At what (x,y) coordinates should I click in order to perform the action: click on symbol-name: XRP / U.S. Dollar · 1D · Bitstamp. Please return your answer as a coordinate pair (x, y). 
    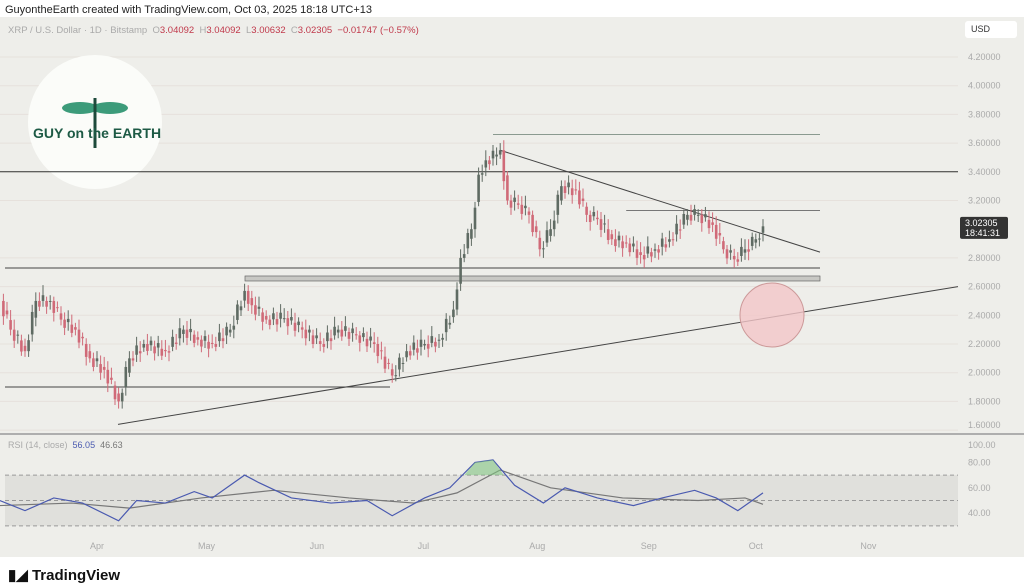
    Looking at the image, I should click on (78, 30).